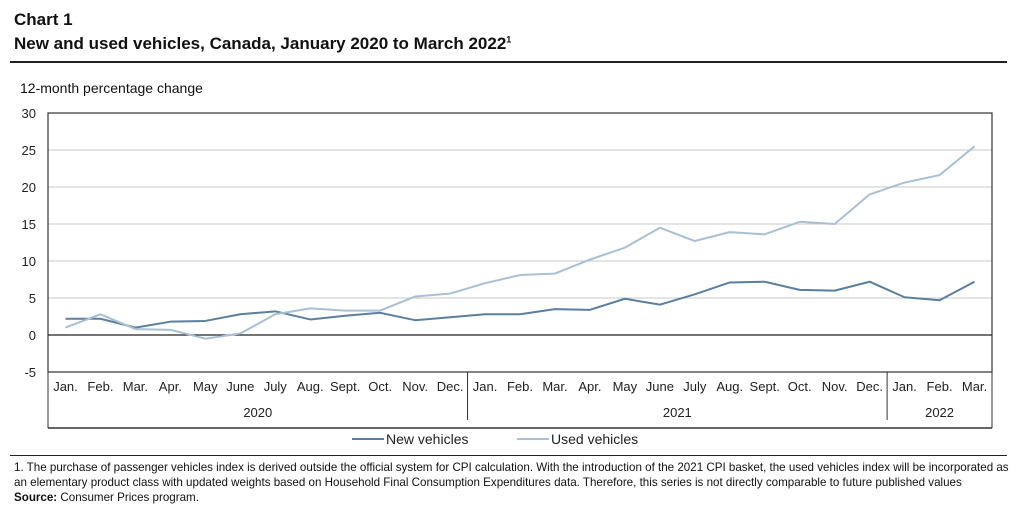 Image resolution: width=1019 pixels, height=529 pixels. I want to click on footnote-marker: 1, so click(509, 39).